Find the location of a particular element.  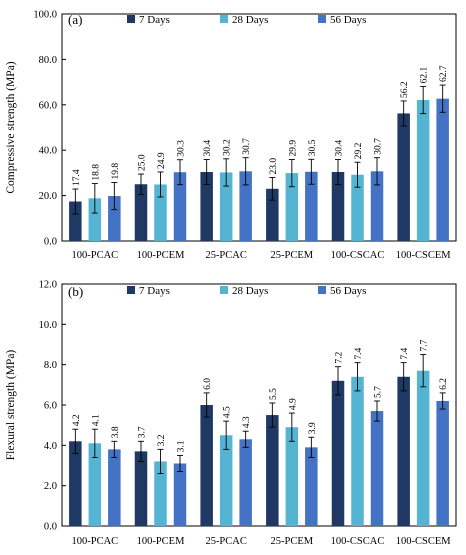

data-label: 3.9 is located at coordinates (313, 428).